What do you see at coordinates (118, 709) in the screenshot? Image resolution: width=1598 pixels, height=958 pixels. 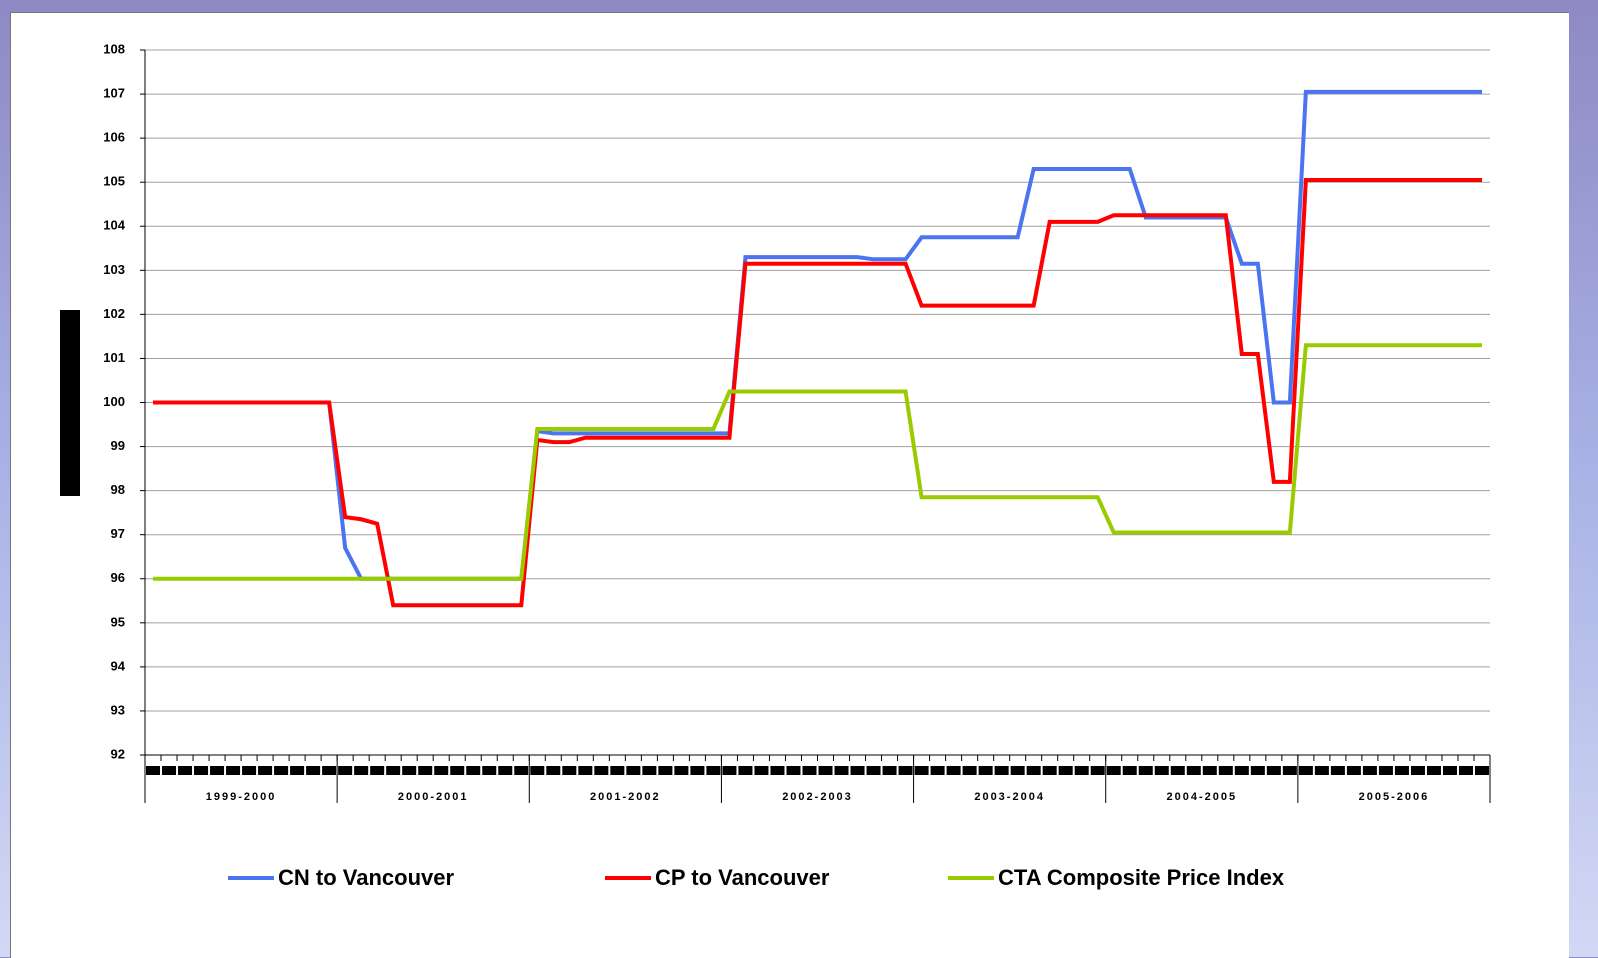 I see `y-tick-label: 93` at bounding box center [118, 709].